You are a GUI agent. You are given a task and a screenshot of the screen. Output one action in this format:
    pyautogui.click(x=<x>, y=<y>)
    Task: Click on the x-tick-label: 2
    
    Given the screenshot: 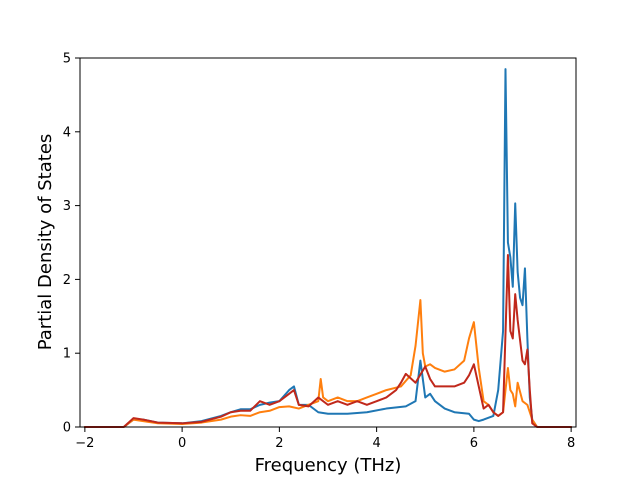 What is the action you would take?
    pyautogui.click(x=279, y=443)
    